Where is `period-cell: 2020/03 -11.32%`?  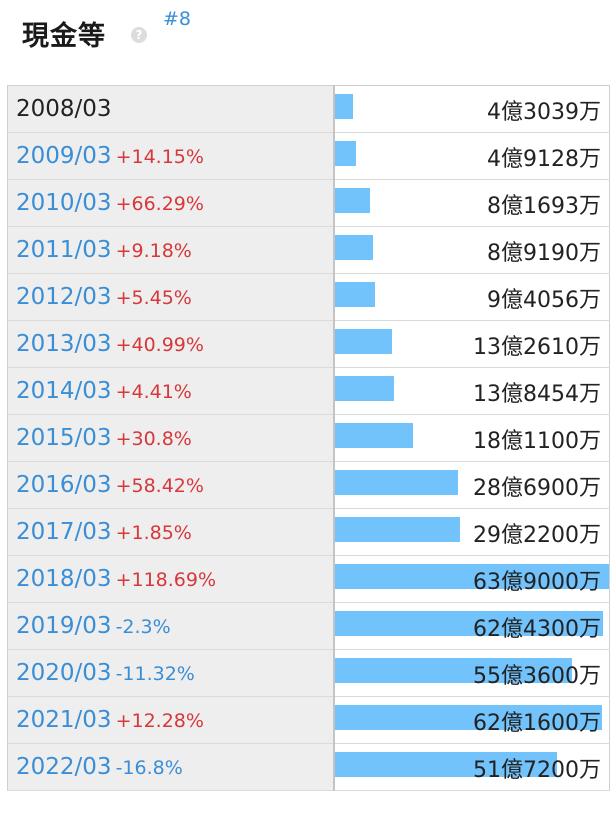
period-cell: 2020/03 -11.32% is located at coordinates (171, 673).